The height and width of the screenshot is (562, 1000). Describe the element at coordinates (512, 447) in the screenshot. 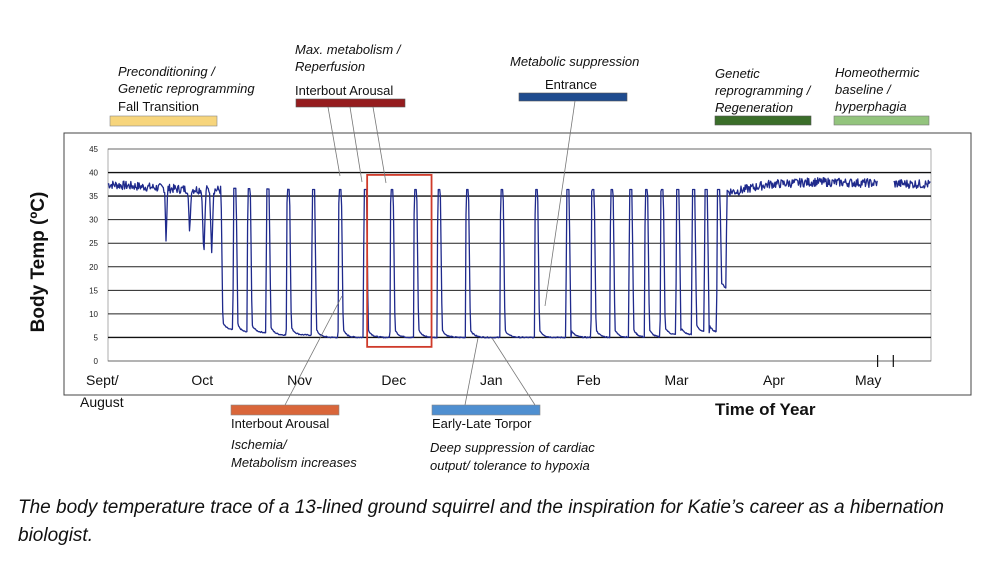

I see `annotation-line: Deep suppression of cardiac` at that location.